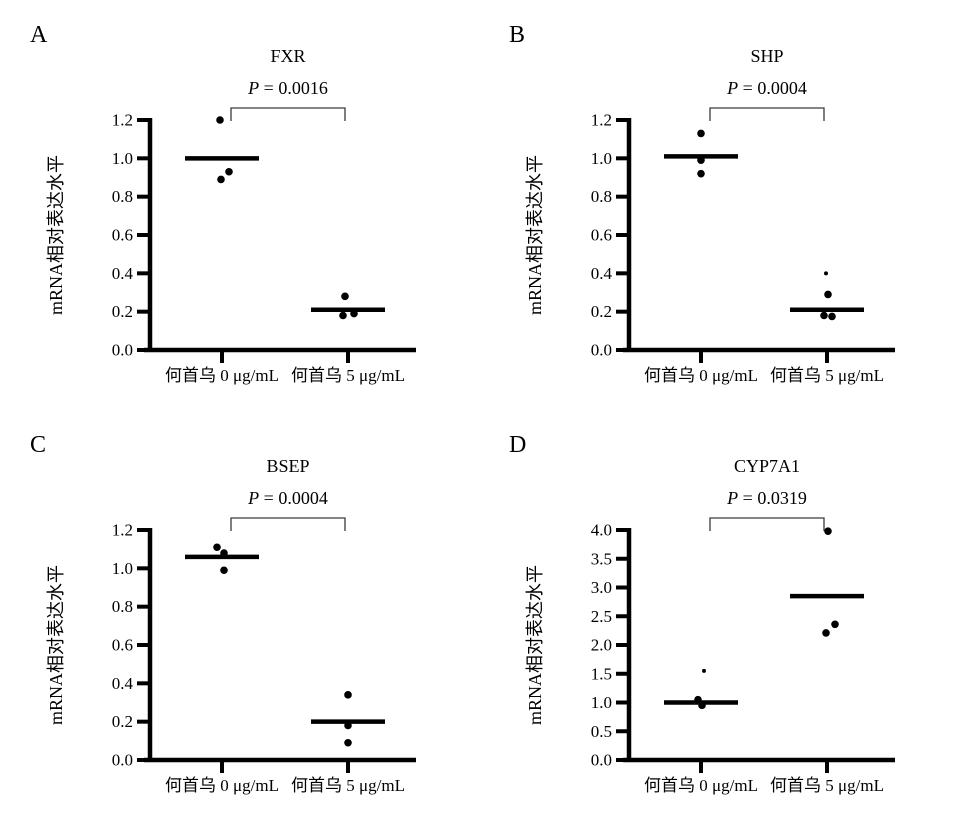  I want to click on y-tick-label: 2.0, so click(601, 645).